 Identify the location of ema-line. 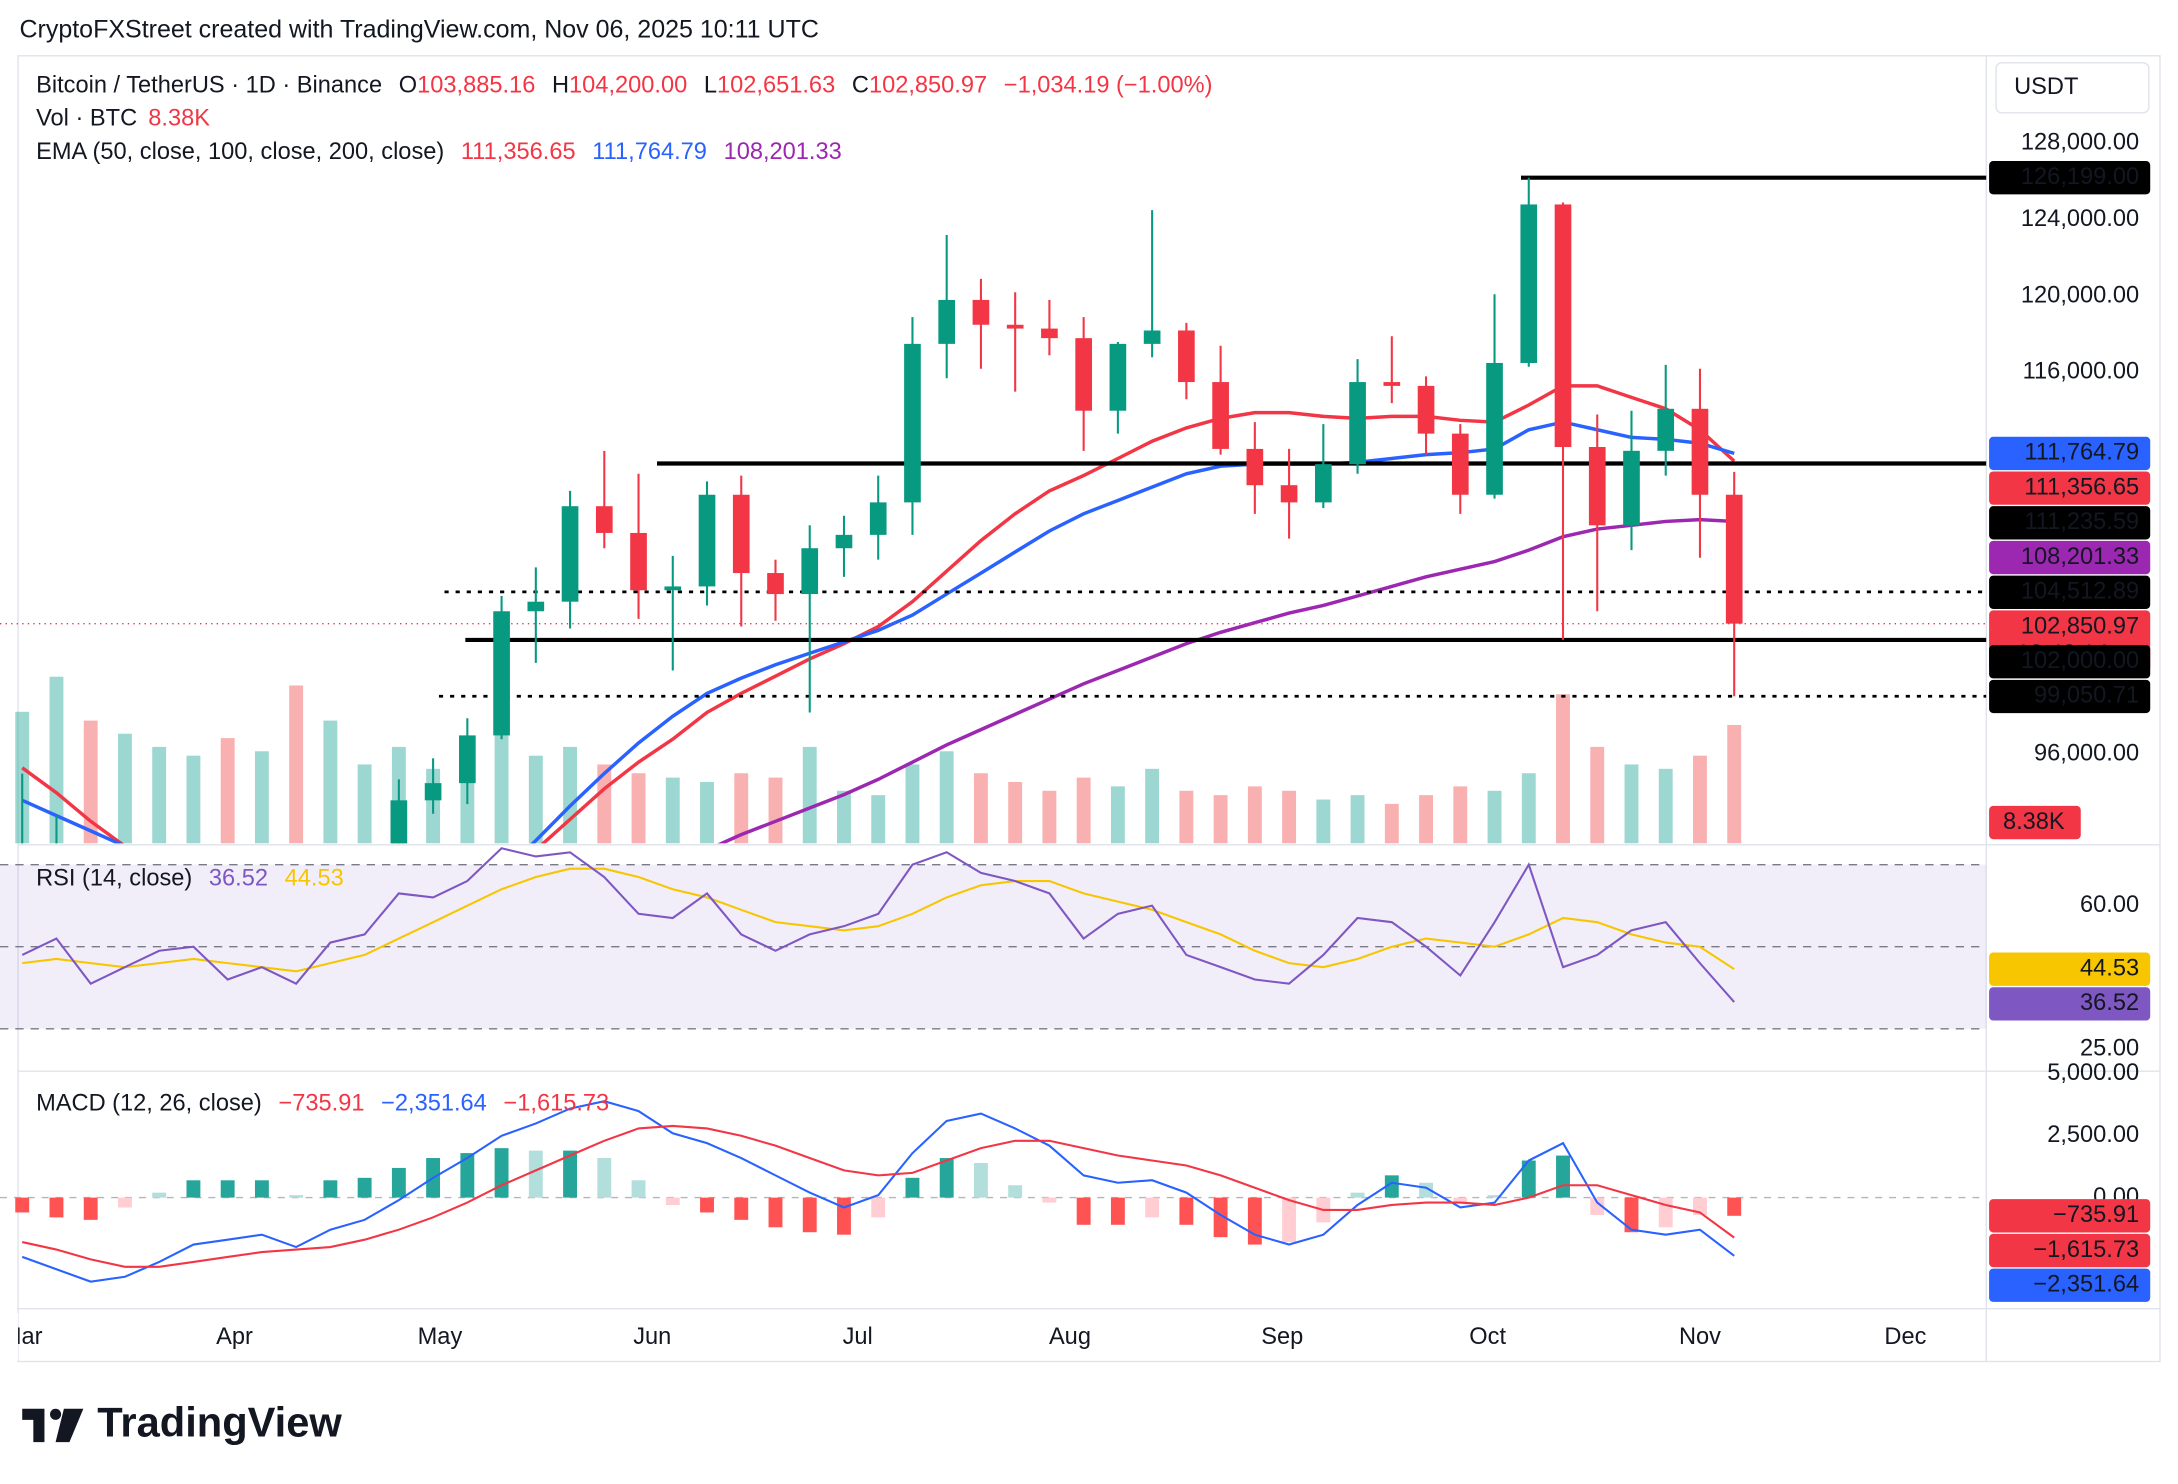
(1226, 680).